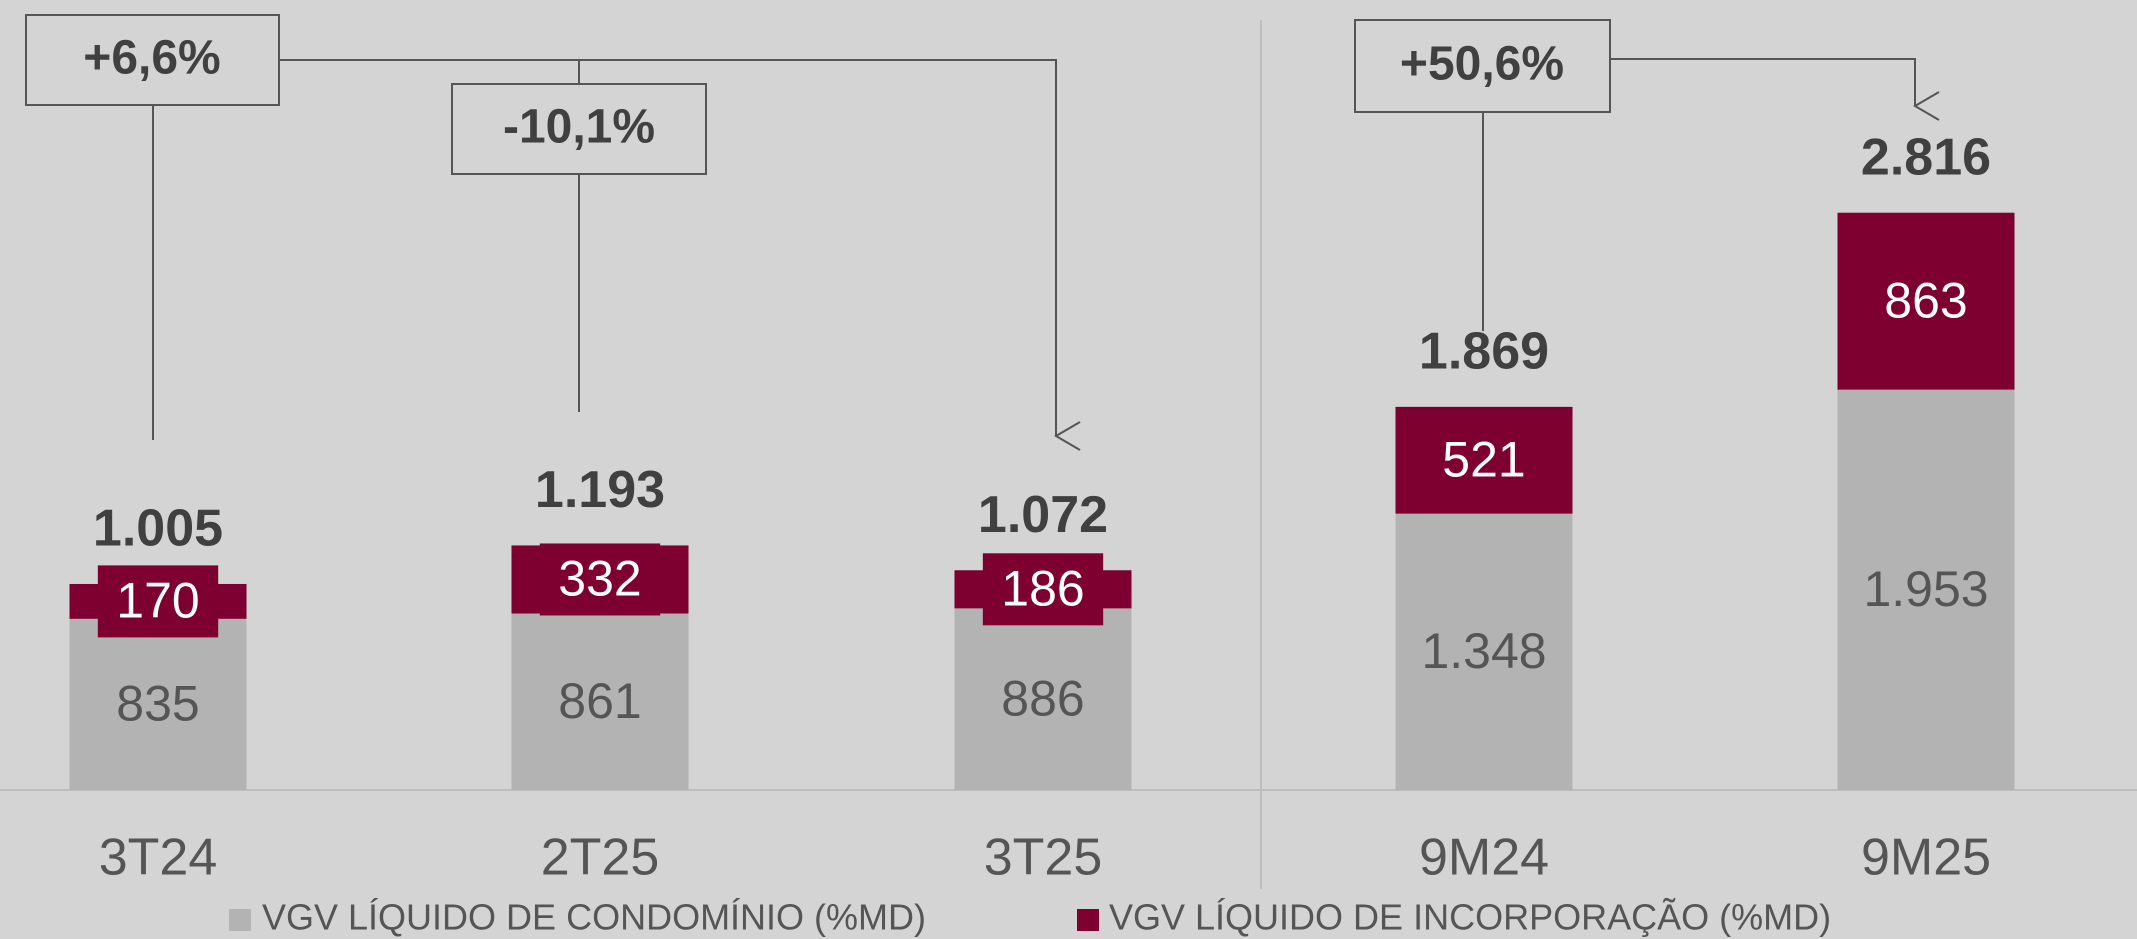 This screenshot has width=2137, height=939. I want to click on x-tick-label: 9M25, so click(1926, 858).